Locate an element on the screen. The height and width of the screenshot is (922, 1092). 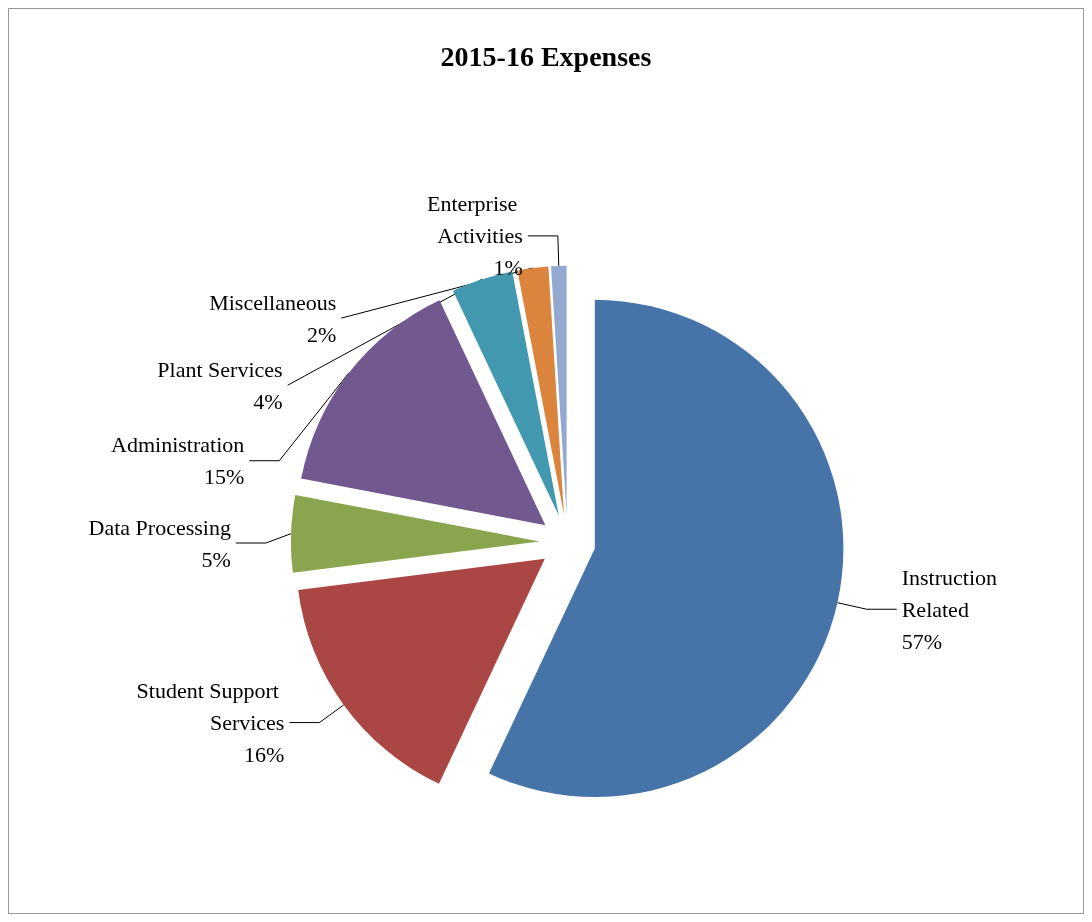
data-label: 16% is located at coordinates (264, 755).